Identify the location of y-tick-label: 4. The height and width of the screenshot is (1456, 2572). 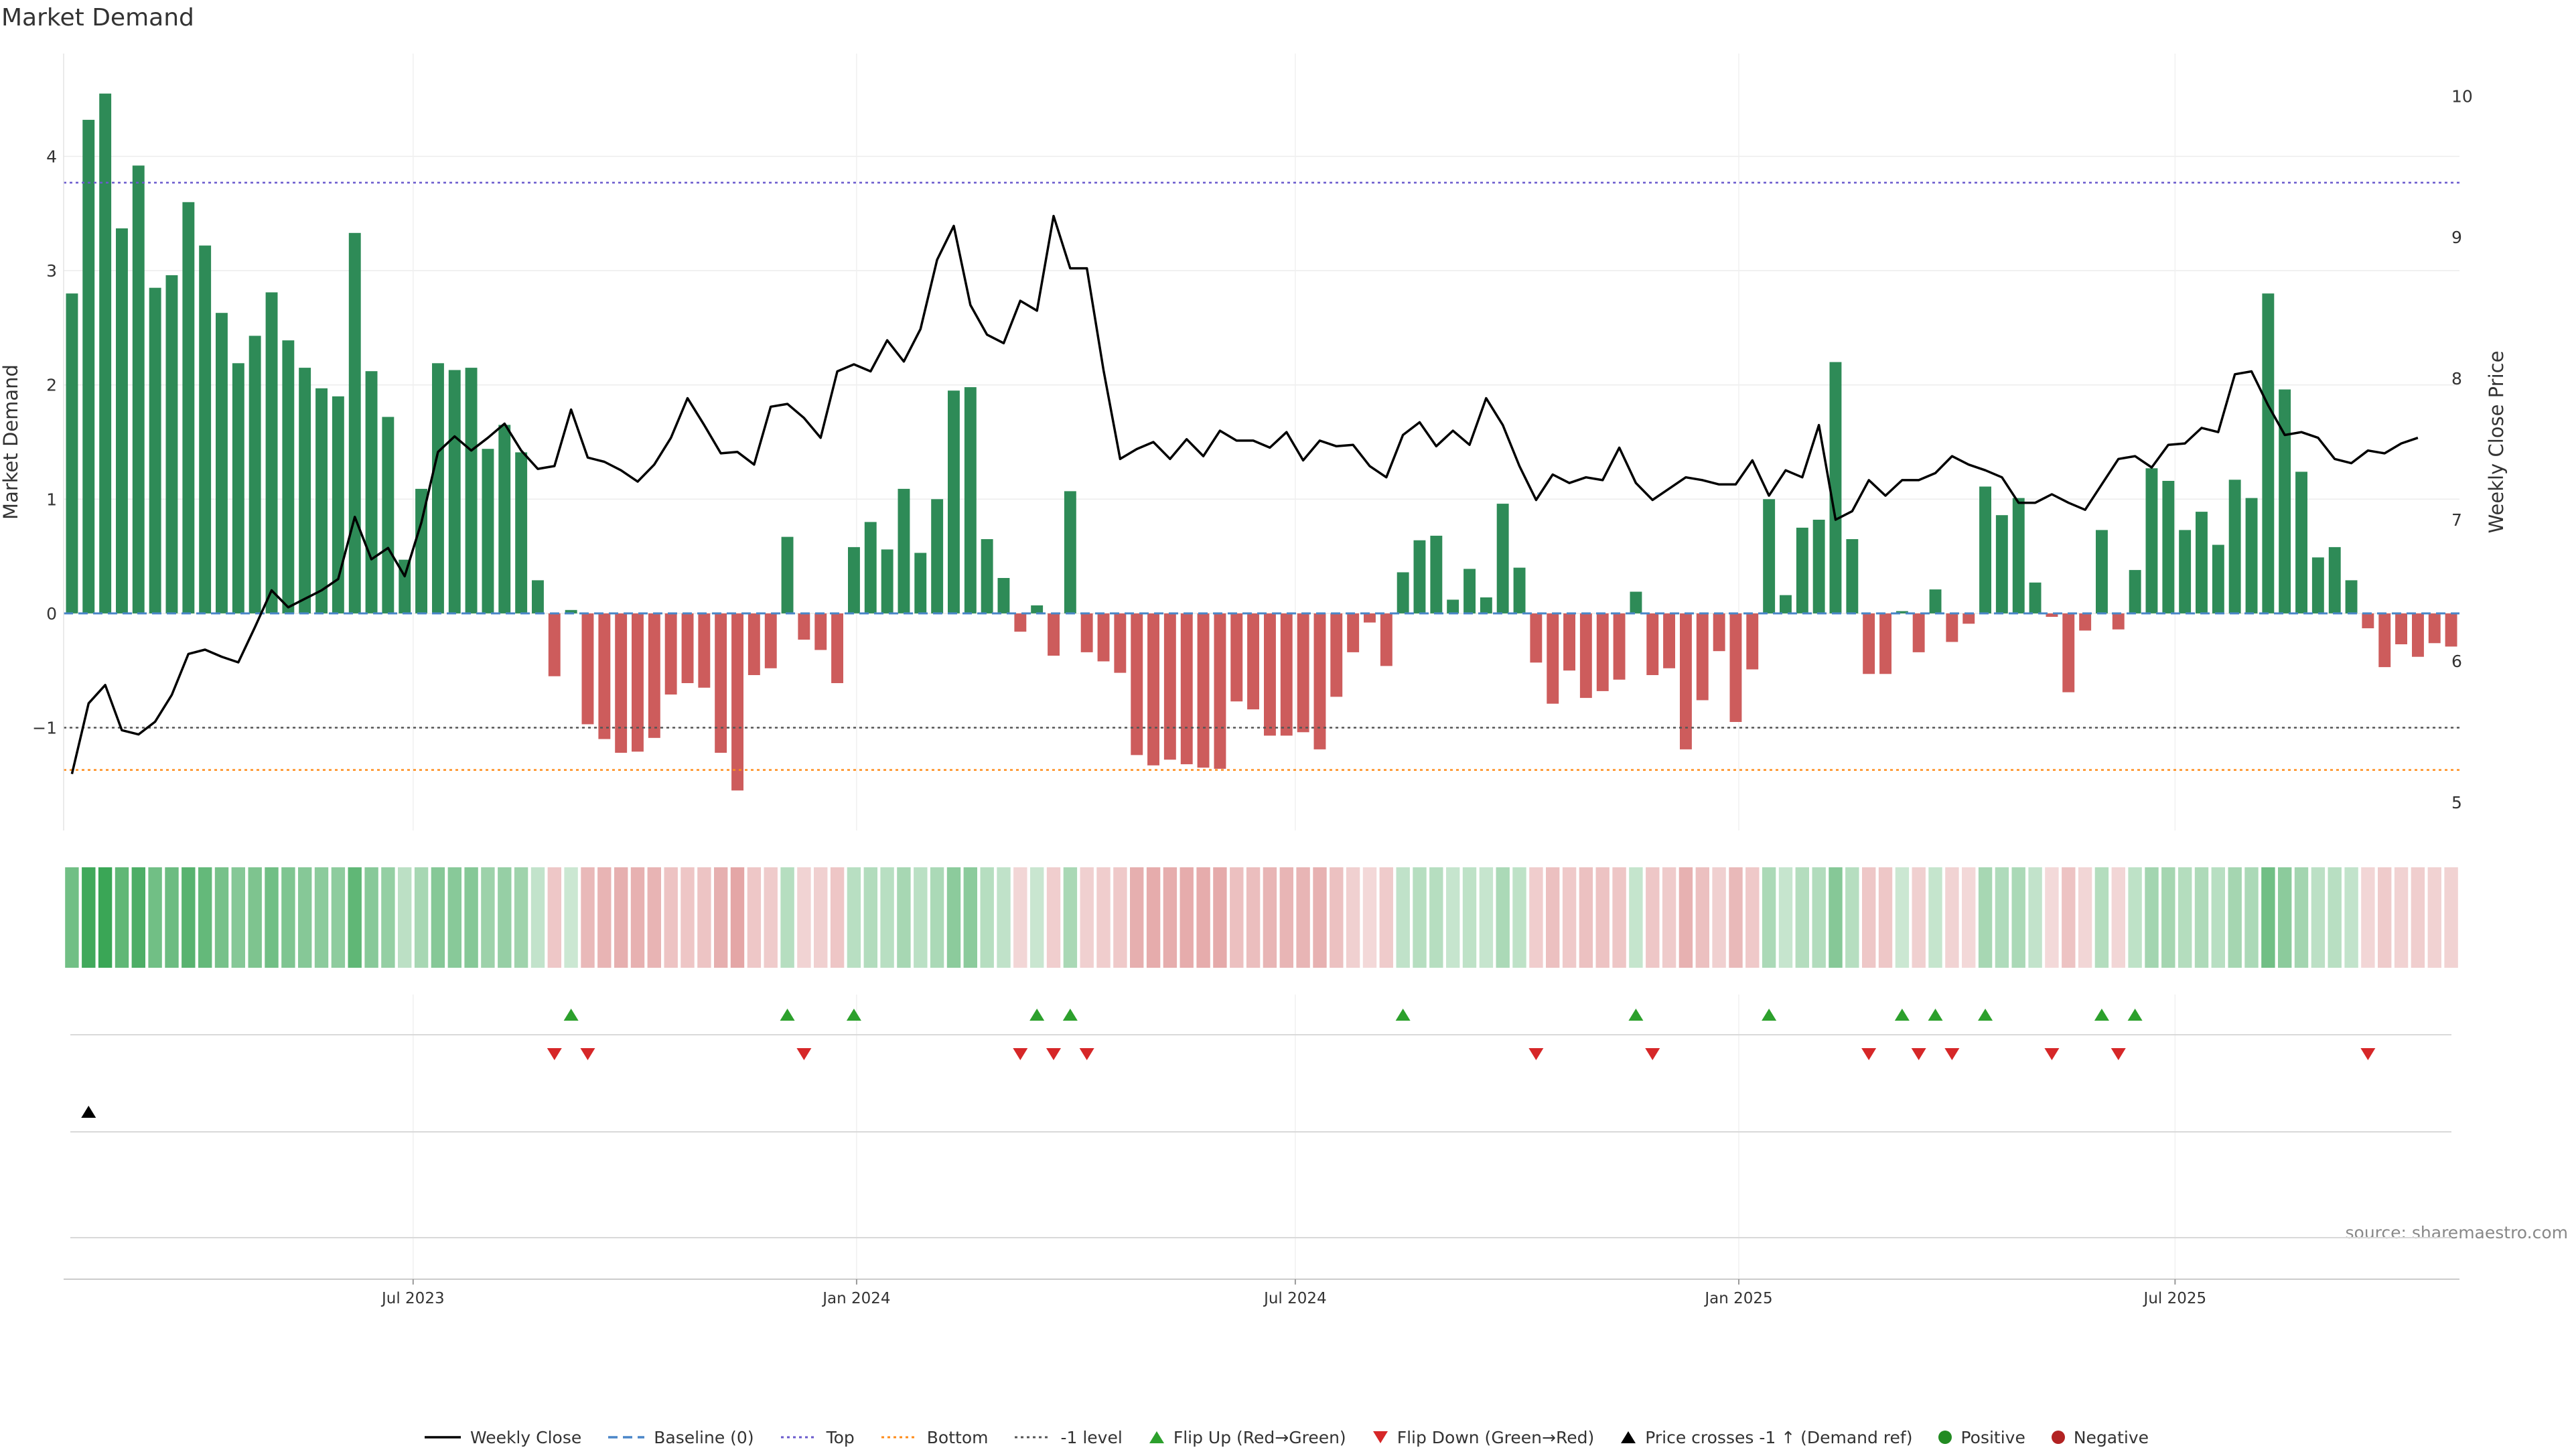
(52, 157).